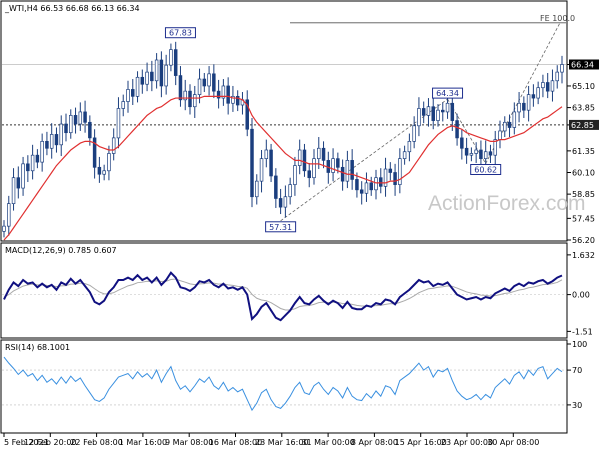 This screenshot has width=600, height=450. What do you see at coordinates (583, 255) in the screenshot?
I see `macd-tick-label: 1.632` at bounding box center [583, 255].